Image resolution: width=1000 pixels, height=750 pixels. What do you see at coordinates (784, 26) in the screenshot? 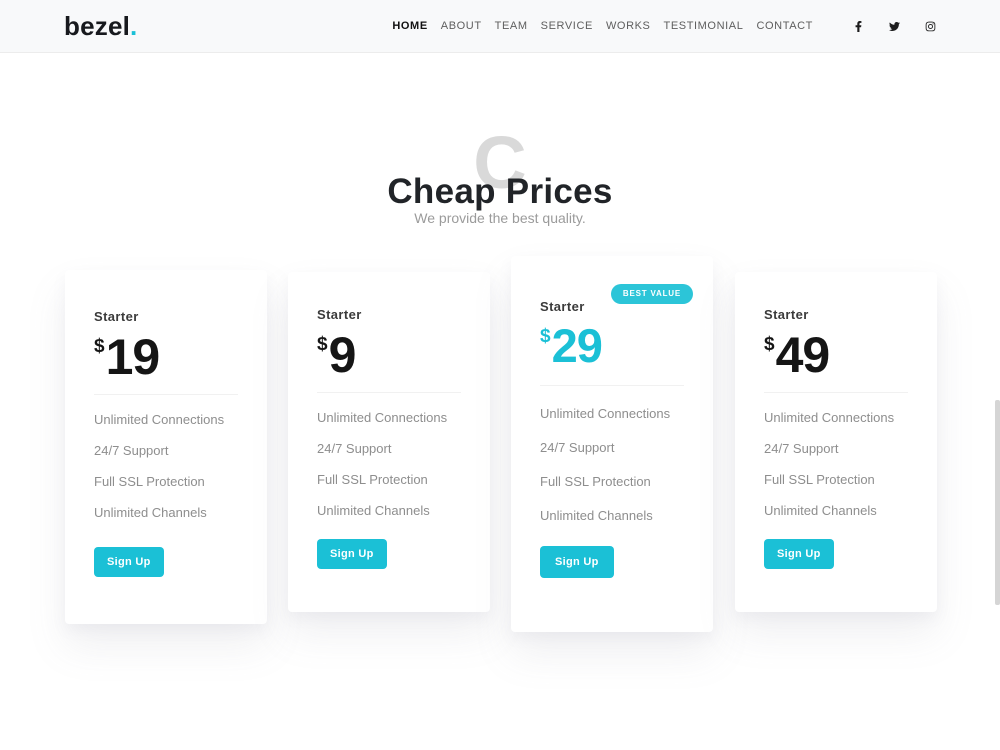
I see `nav-item-contact: CONTACT` at bounding box center [784, 26].